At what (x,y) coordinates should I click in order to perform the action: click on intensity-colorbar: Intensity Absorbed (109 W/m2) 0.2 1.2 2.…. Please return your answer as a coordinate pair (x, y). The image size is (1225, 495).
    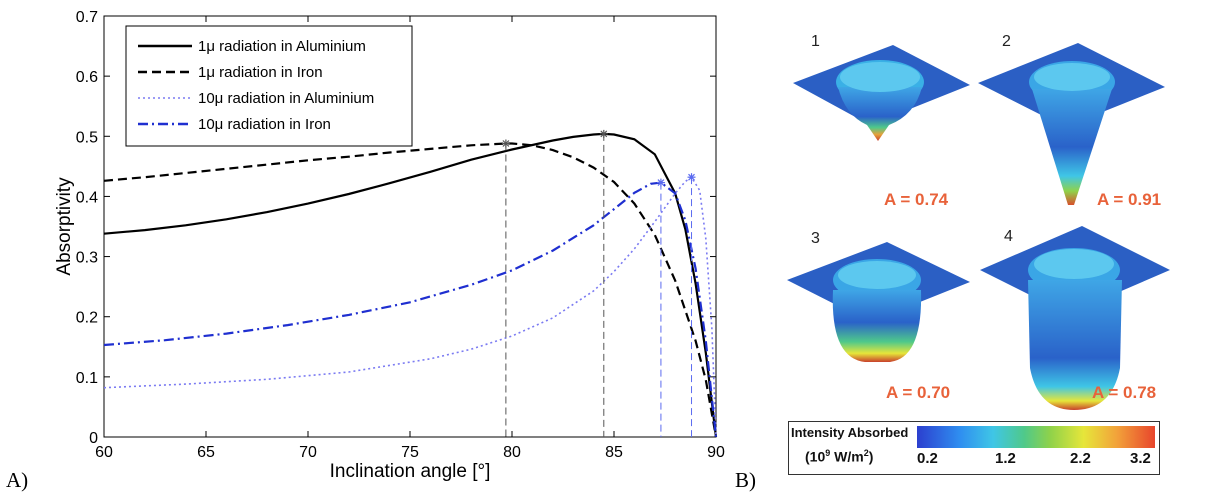
    Looking at the image, I should click on (974, 448).